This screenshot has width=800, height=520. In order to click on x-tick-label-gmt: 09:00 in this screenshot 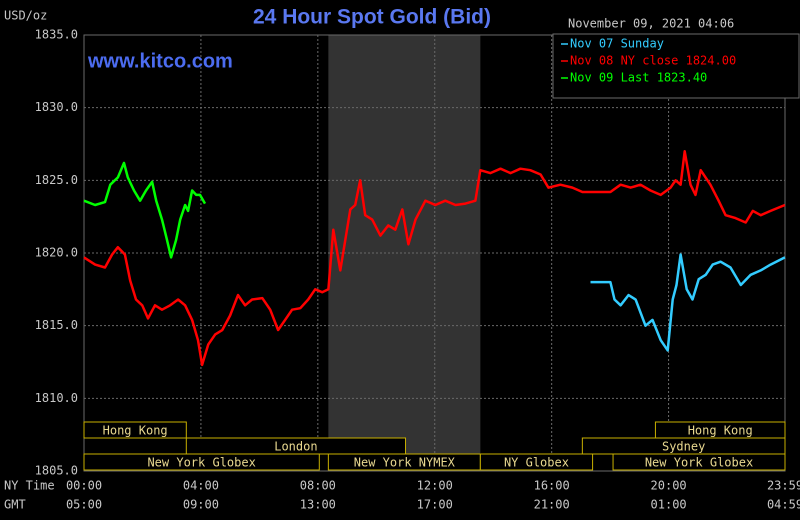, I will do `click(201, 505)`.